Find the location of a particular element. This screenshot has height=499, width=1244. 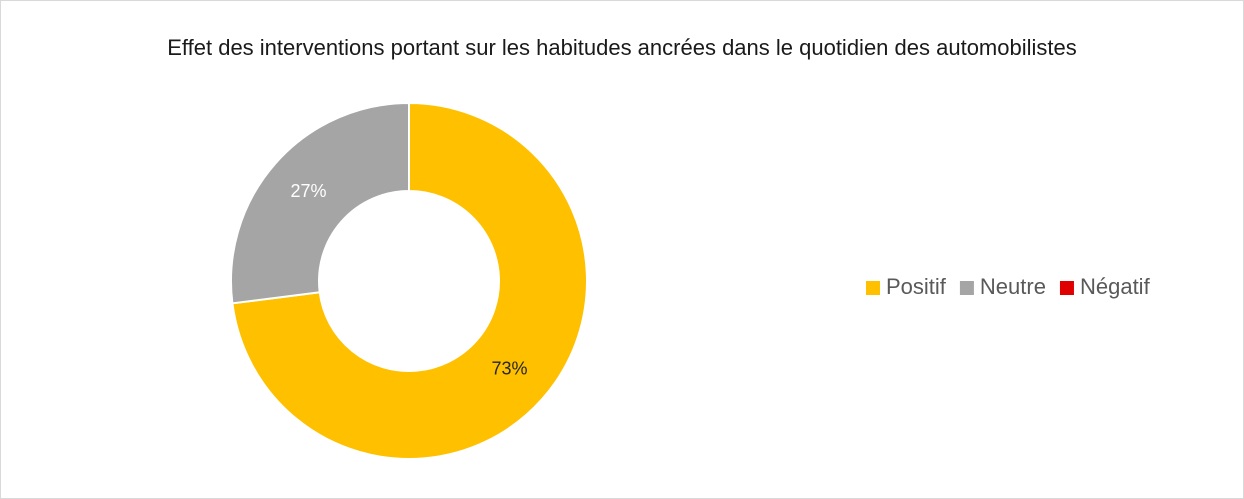

legend-label: Neutre is located at coordinates (1013, 286).